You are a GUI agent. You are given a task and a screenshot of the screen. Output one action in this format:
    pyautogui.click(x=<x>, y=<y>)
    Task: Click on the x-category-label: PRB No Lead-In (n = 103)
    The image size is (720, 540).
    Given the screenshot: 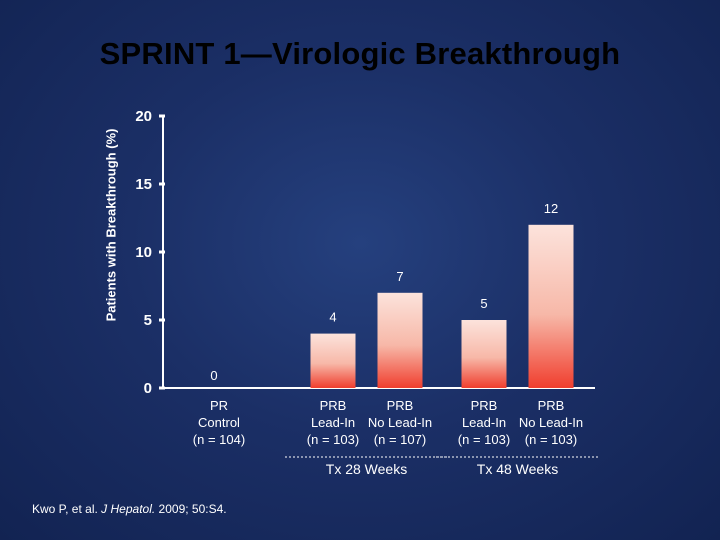 What is the action you would take?
    pyautogui.click(x=551, y=422)
    